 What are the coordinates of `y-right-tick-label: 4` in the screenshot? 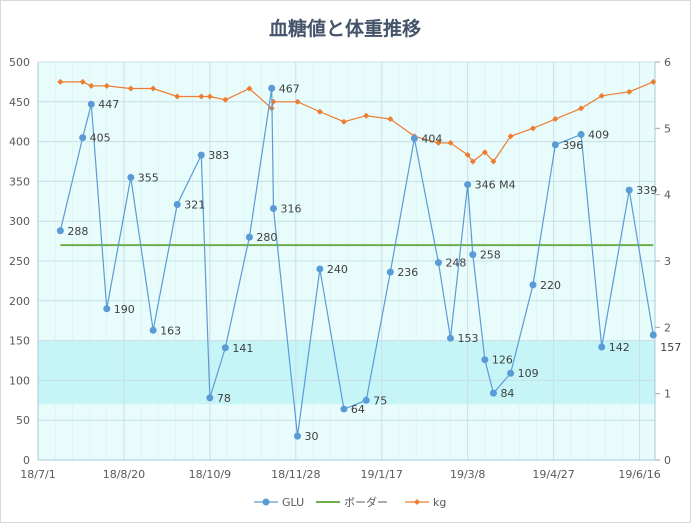 It's located at (667, 195).